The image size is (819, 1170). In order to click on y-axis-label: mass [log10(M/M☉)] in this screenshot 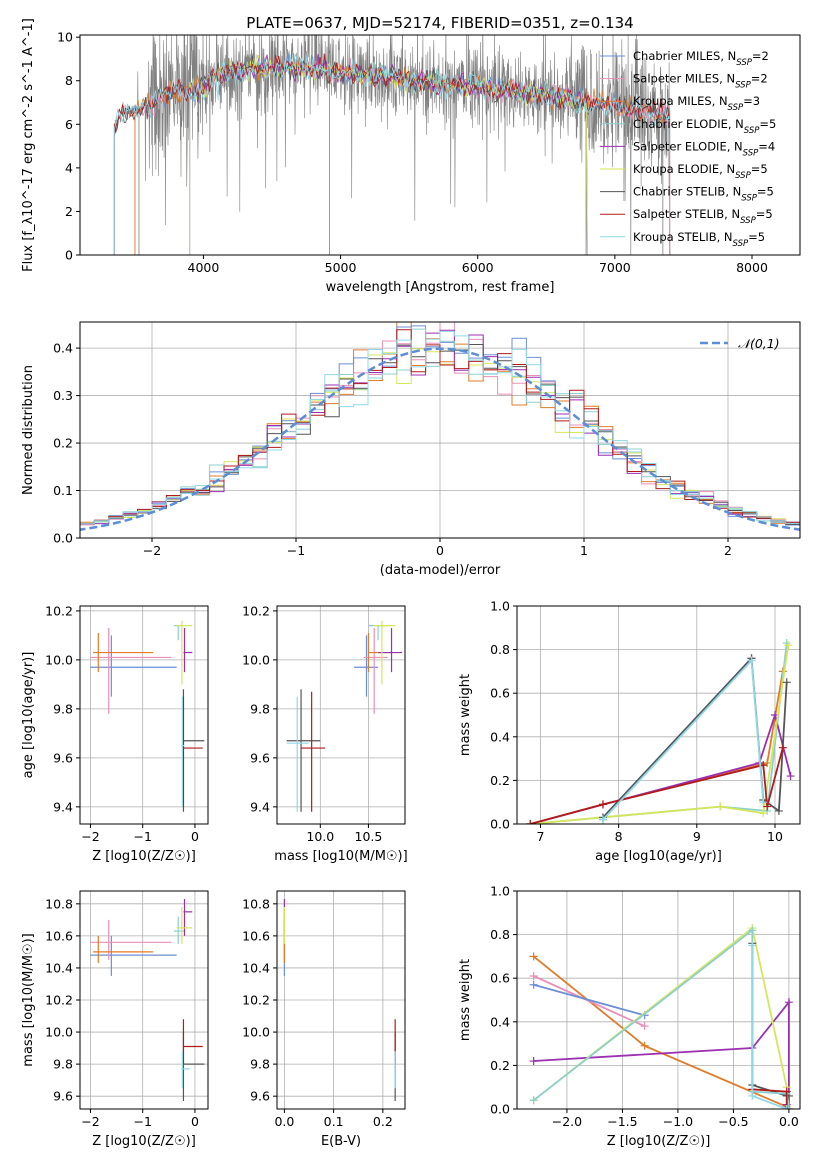, I will do `click(28, 999)`.